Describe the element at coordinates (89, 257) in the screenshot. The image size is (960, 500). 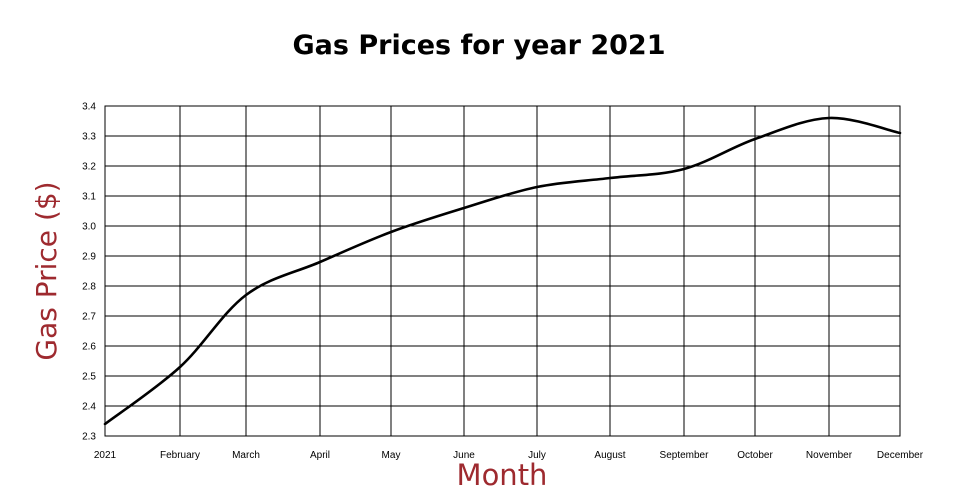
I see `y-tick-label: 2.9` at that location.